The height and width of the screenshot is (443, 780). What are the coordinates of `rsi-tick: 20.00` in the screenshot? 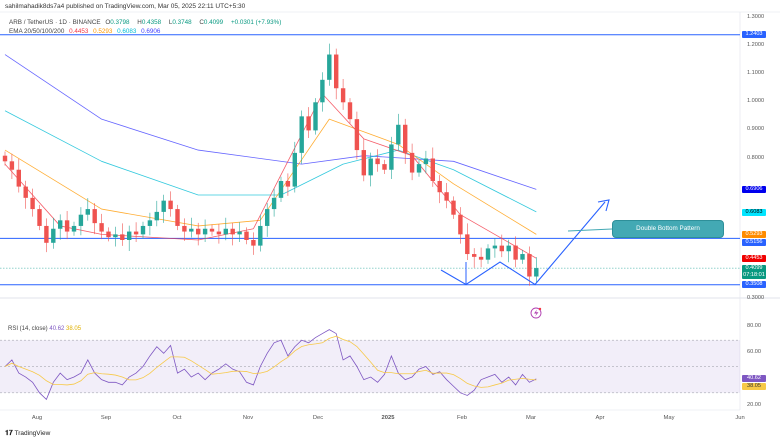 It's located at (754, 405).